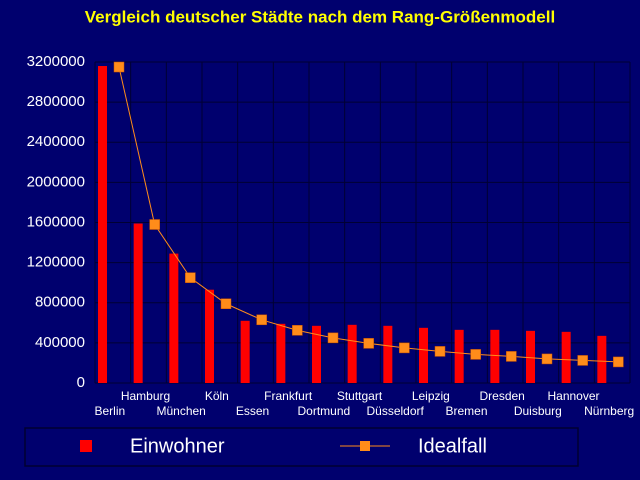 This screenshot has width=640, height=480. I want to click on x-tick-label: Köln, so click(217, 396).